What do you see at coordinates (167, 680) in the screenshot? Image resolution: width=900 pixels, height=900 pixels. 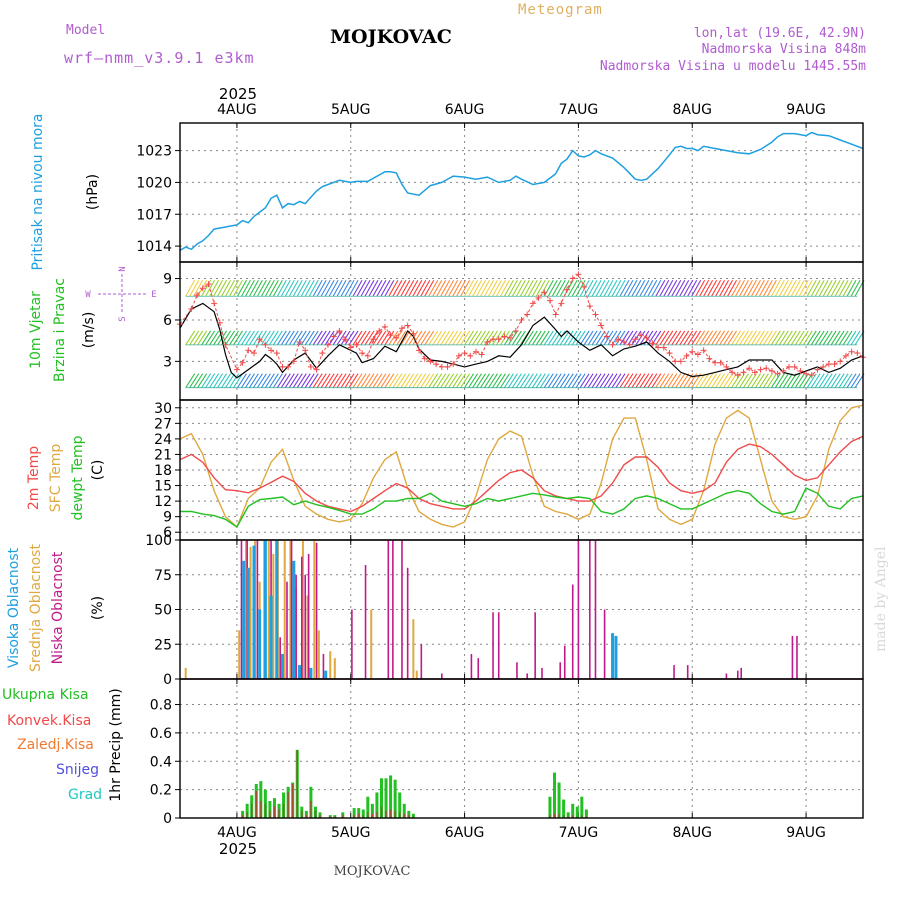 I see `y-tick-label: 0` at bounding box center [167, 680].